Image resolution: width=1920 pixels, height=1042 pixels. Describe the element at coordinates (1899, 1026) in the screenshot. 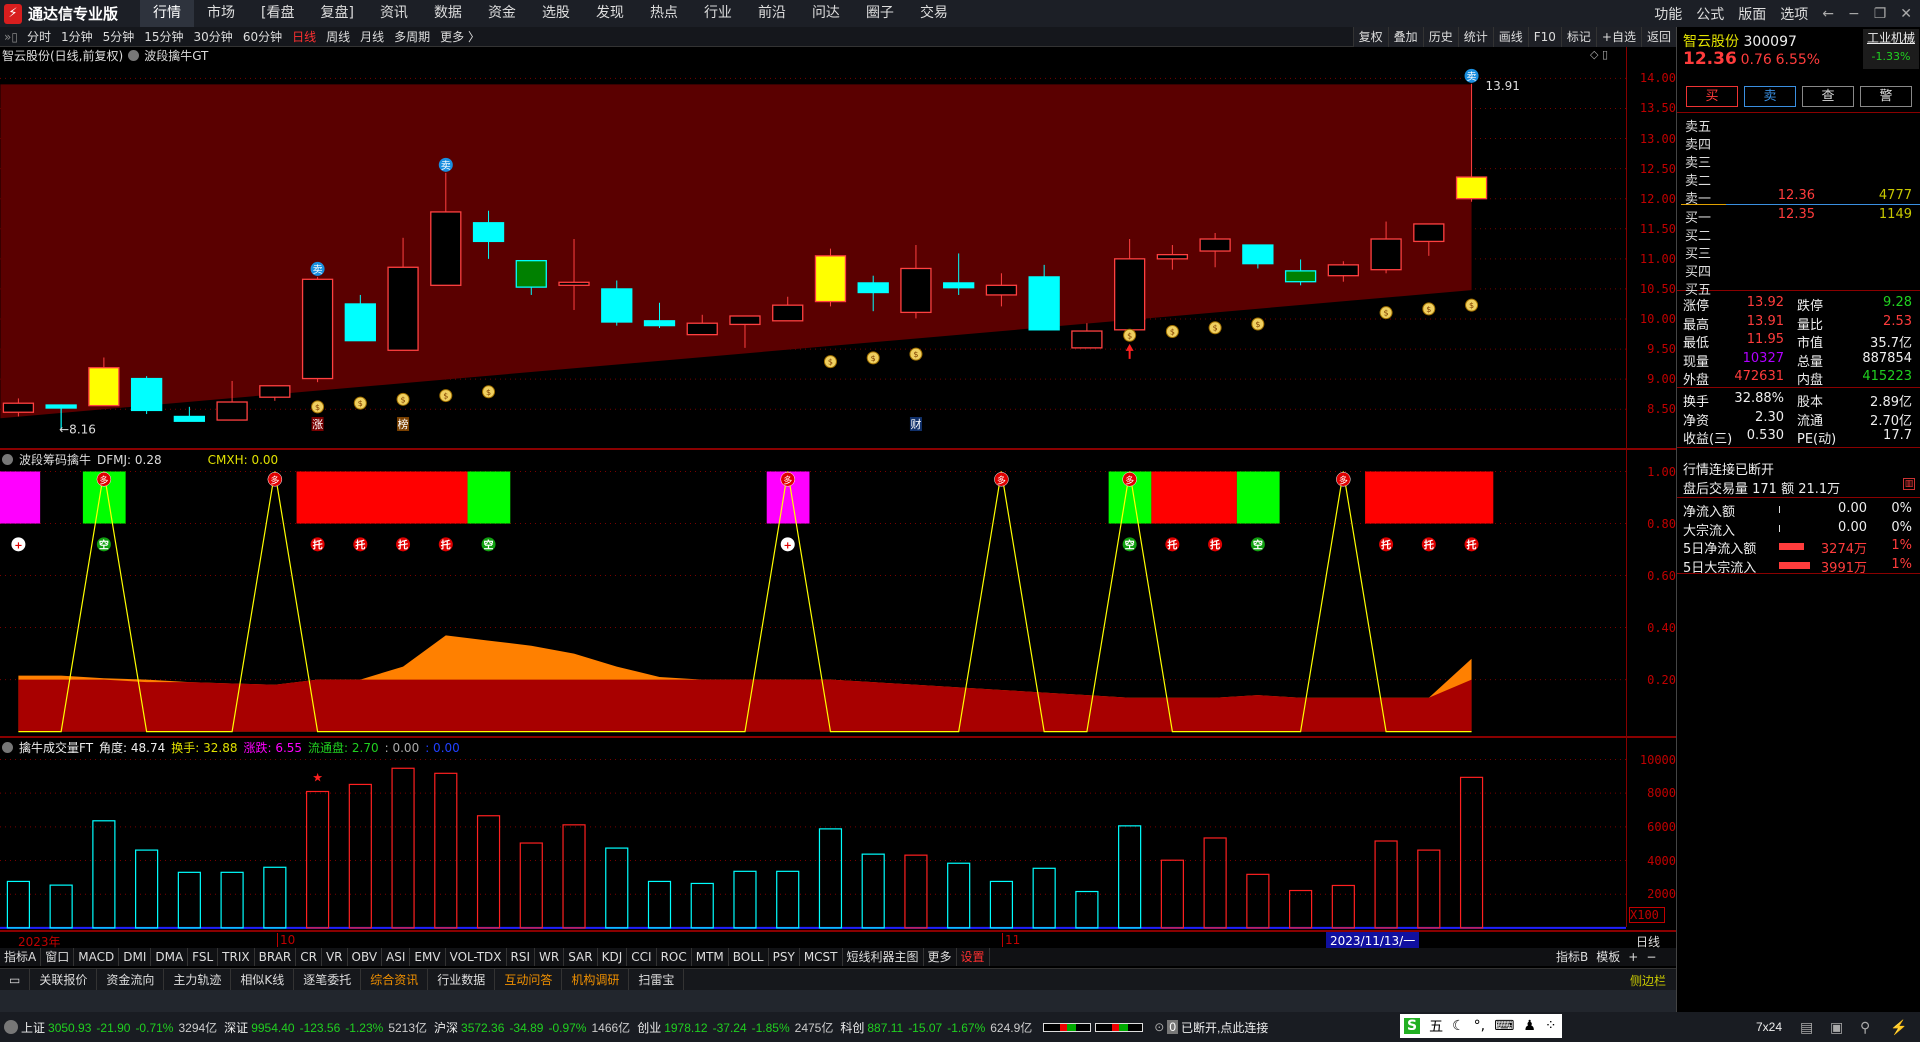

I see `power-icon: ⚡` at that location.